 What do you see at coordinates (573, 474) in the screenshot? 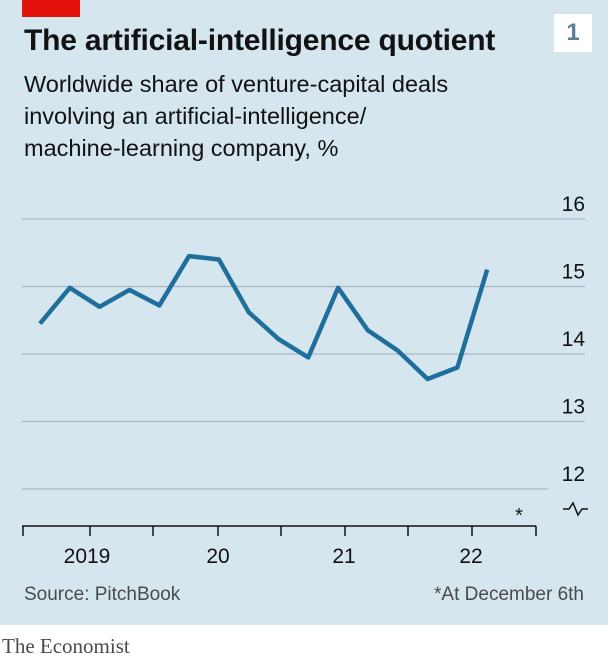
I see `y-tick-label: 12` at bounding box center [573, 474].